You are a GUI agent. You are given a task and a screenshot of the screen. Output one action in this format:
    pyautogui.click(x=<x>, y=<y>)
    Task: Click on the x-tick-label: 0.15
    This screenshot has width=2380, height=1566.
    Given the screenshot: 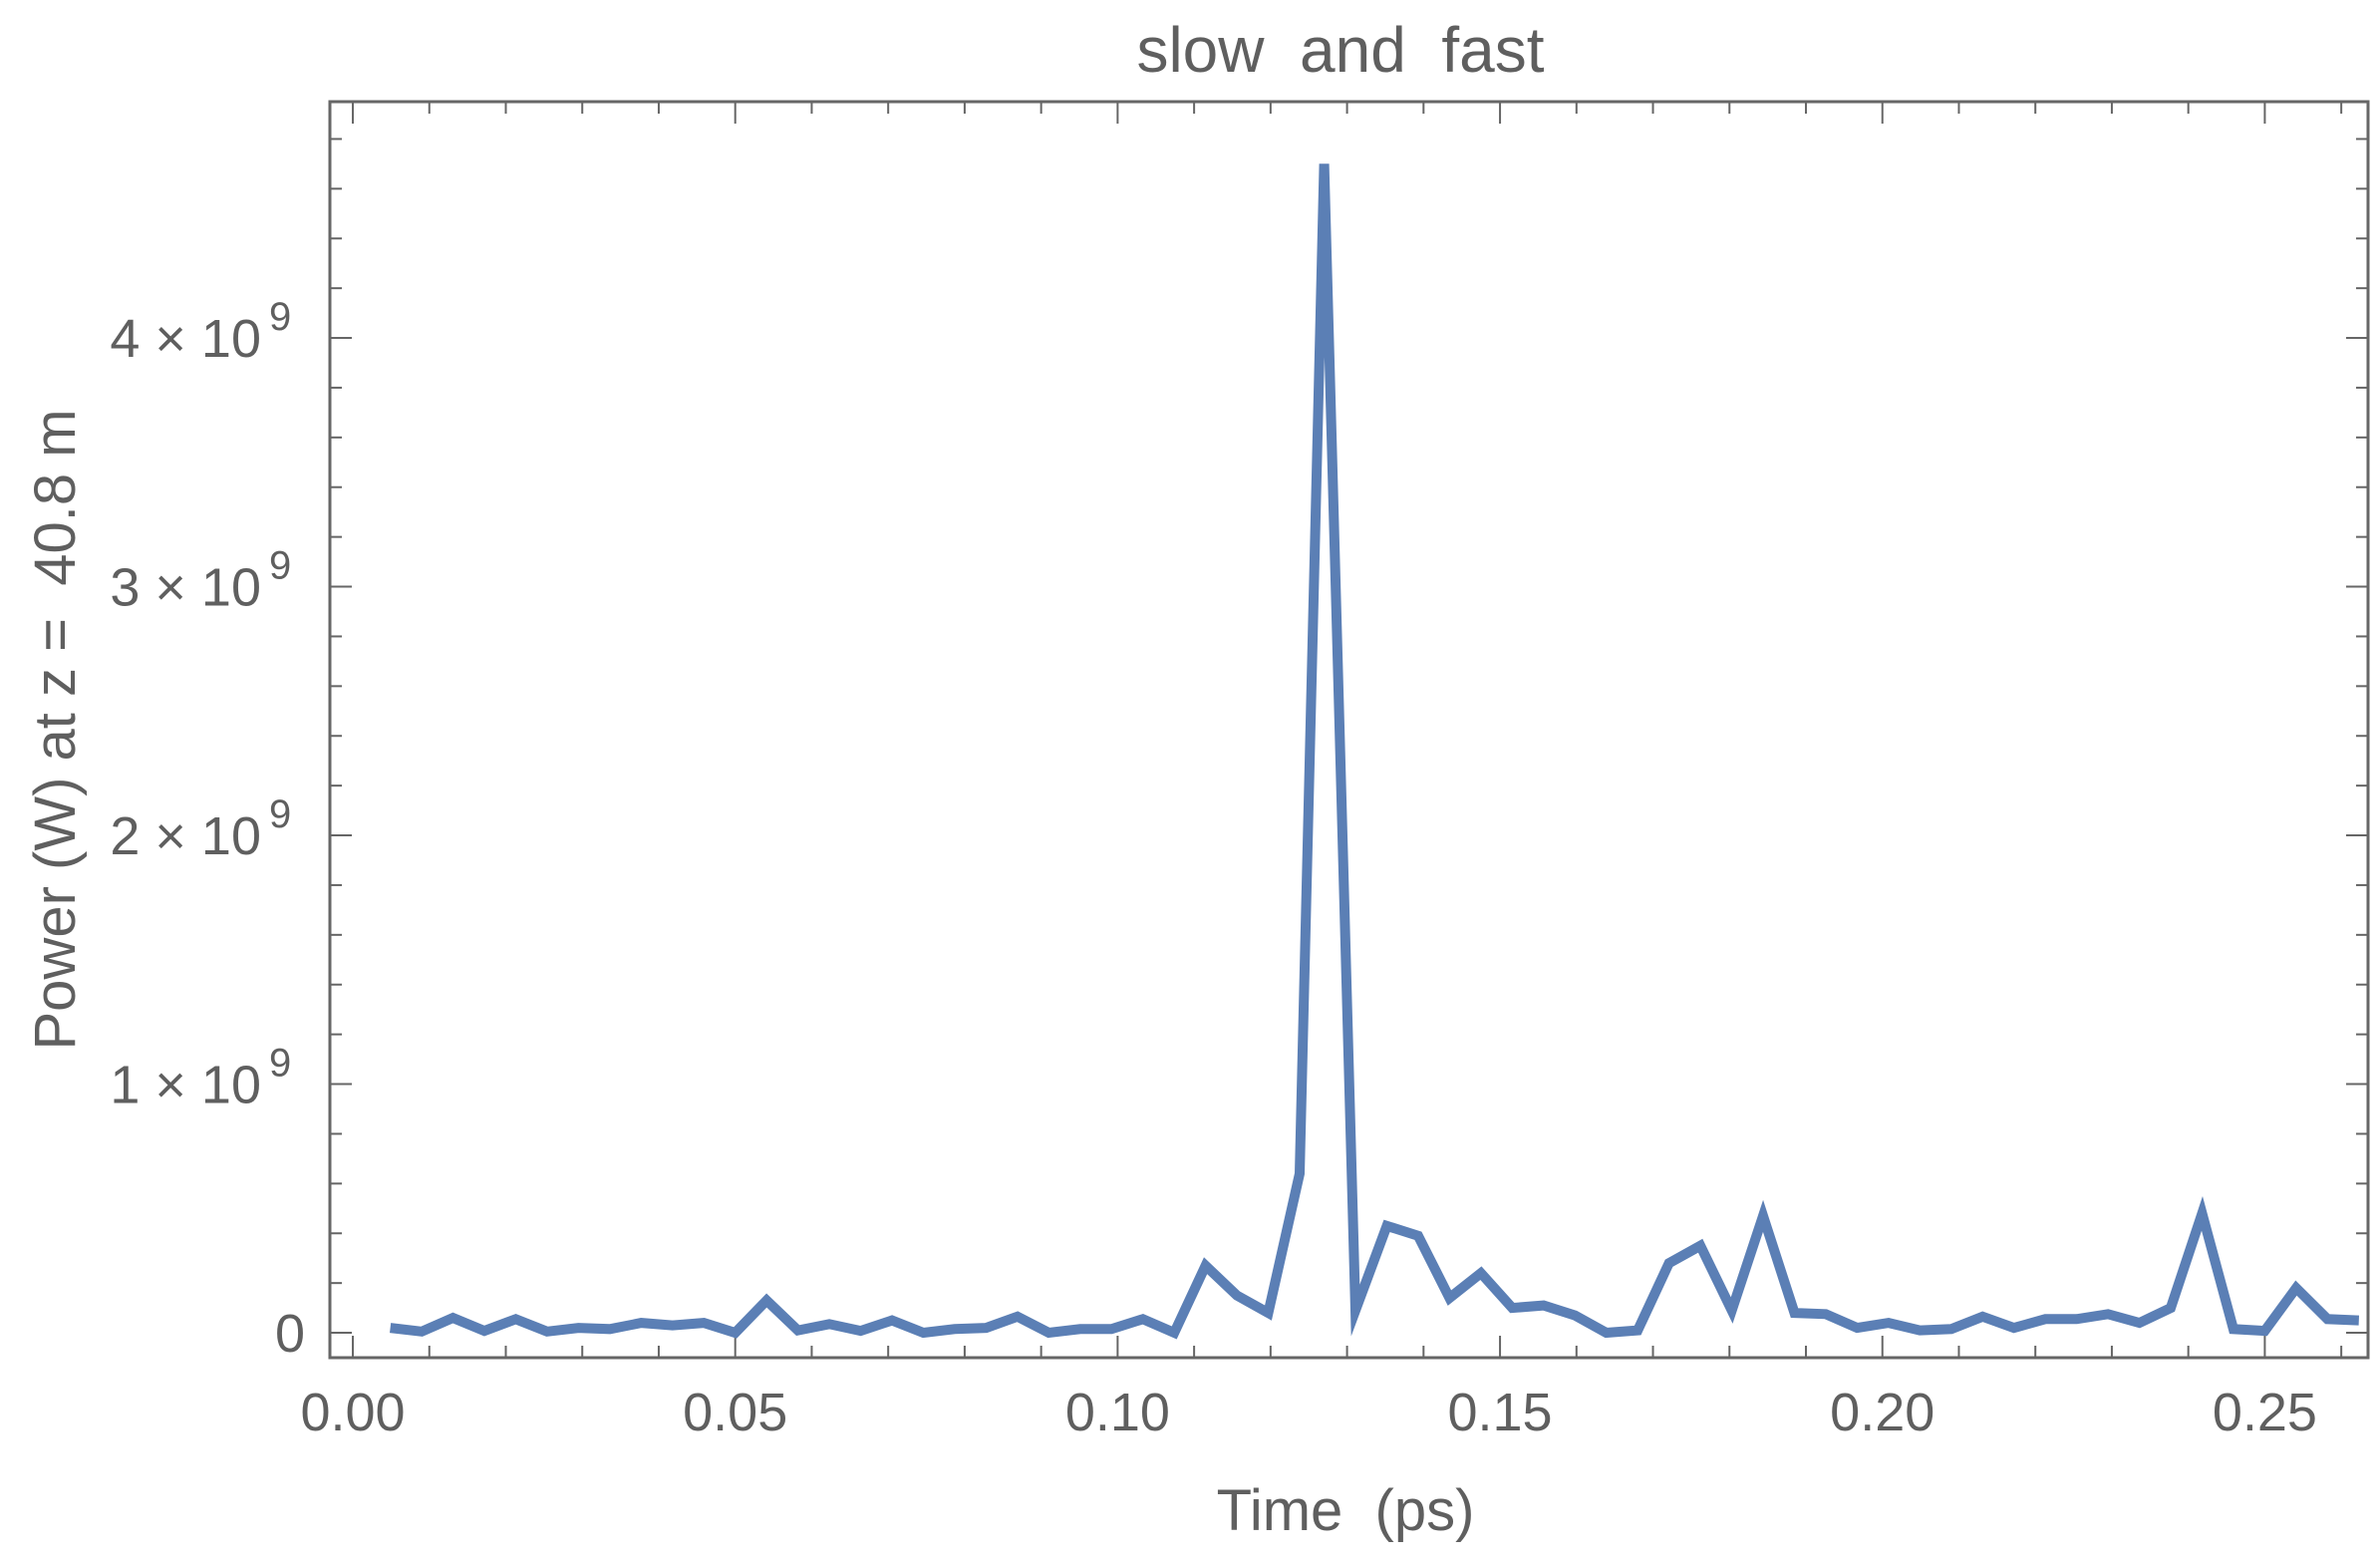 What is the action you would take?
    pyautogui.click(x=1499, y=1412)
    